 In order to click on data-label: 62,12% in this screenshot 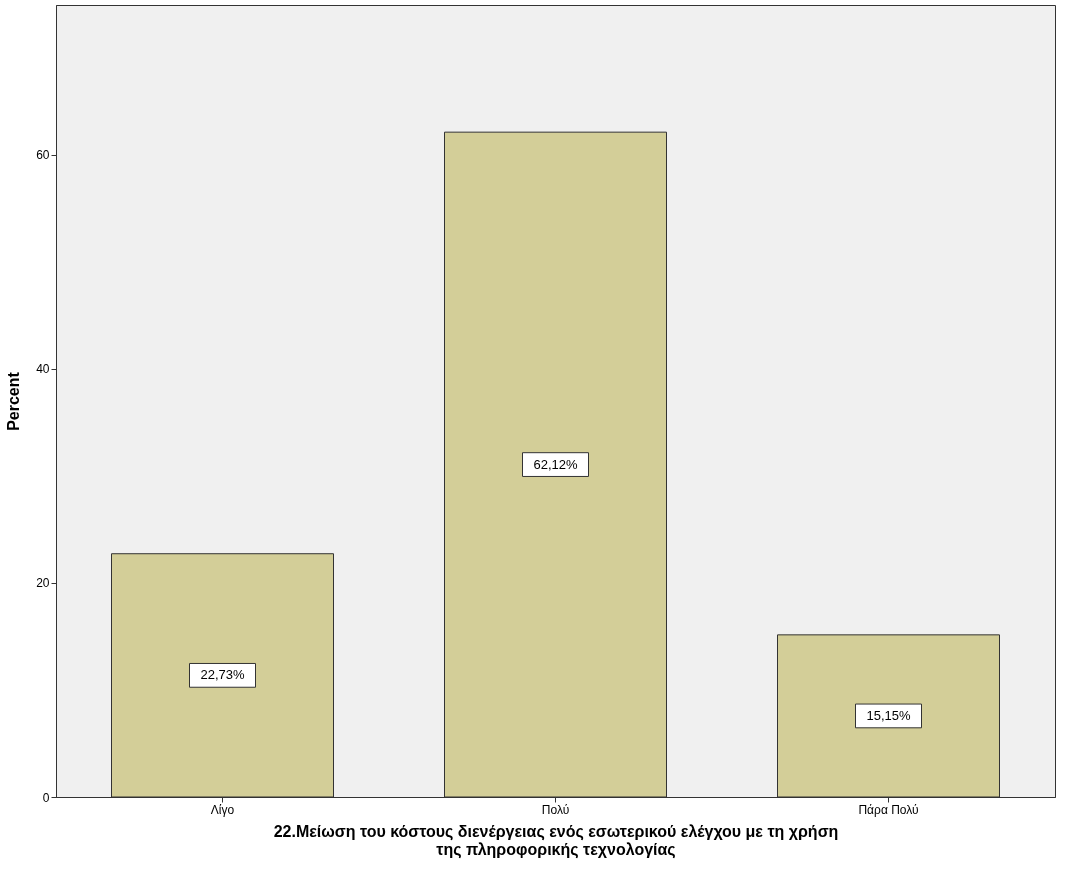, I will do `click(555, 464)`.